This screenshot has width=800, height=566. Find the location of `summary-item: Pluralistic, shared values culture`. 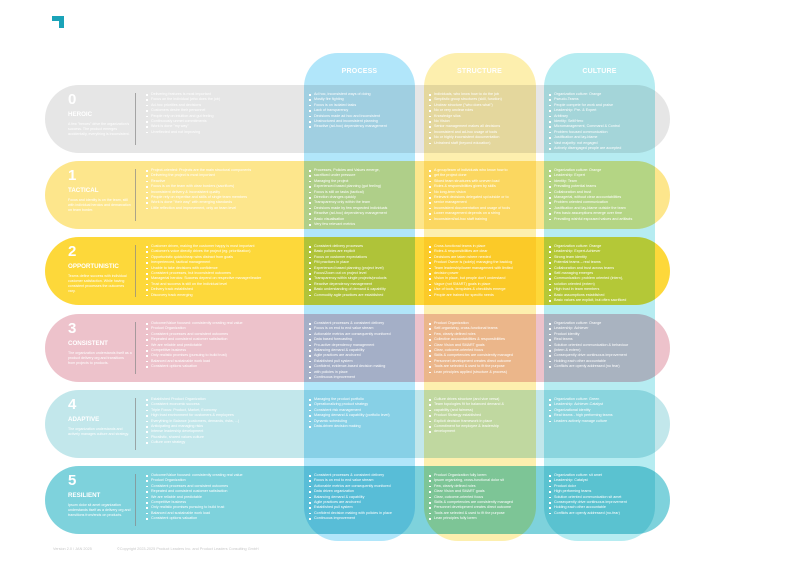

summary-item: Pluralistic, shared values culture is located at coordinates (192, 437).